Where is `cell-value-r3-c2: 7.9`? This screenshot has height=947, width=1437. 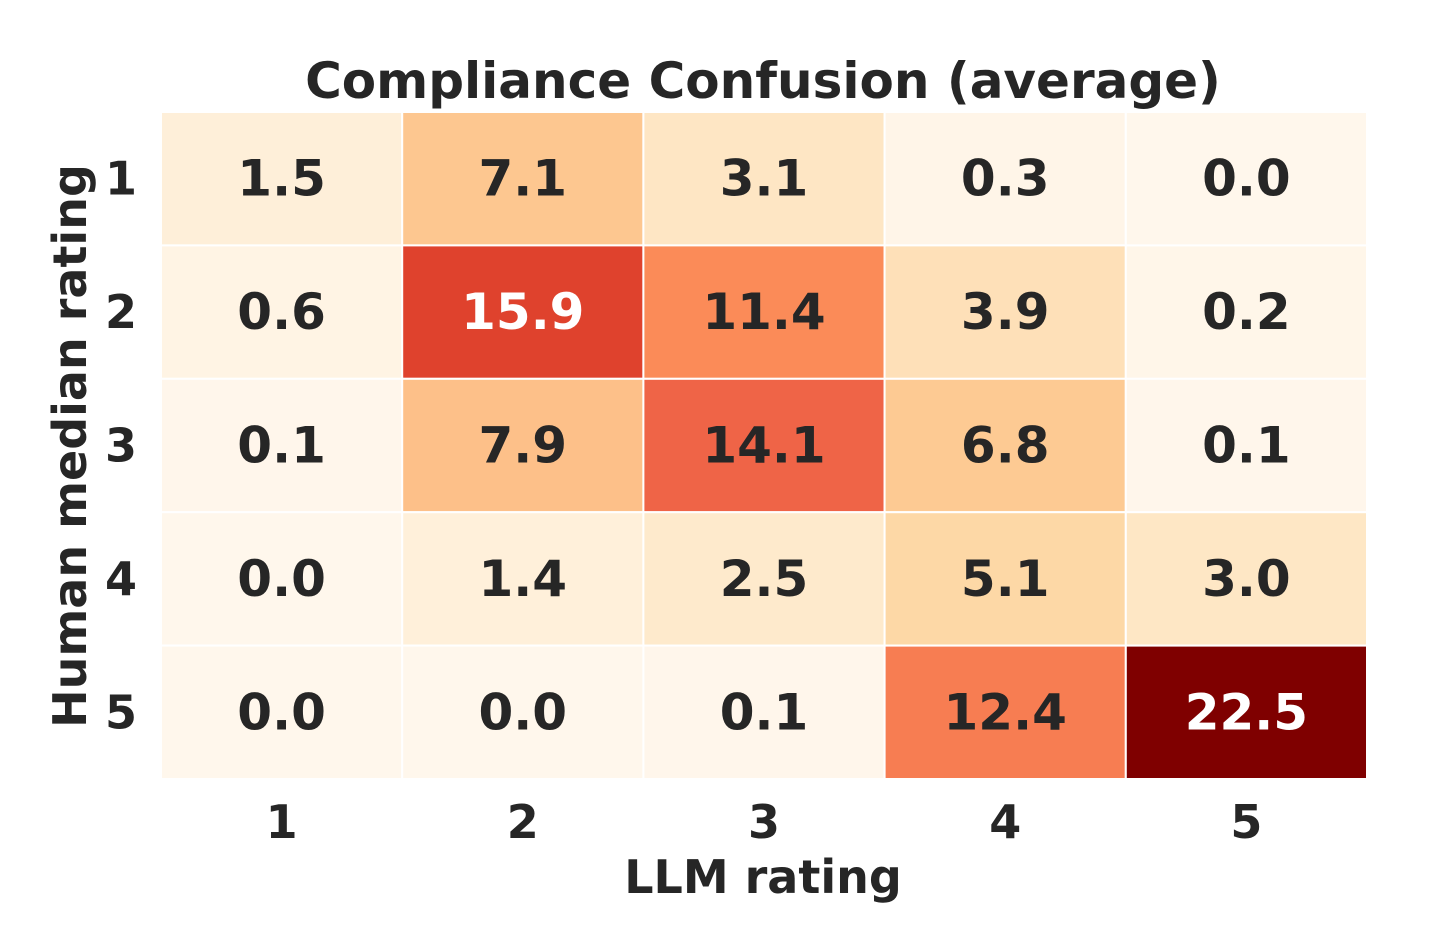
cell-value-r3-c2: 7.9 is located at coordinates (523, 446).